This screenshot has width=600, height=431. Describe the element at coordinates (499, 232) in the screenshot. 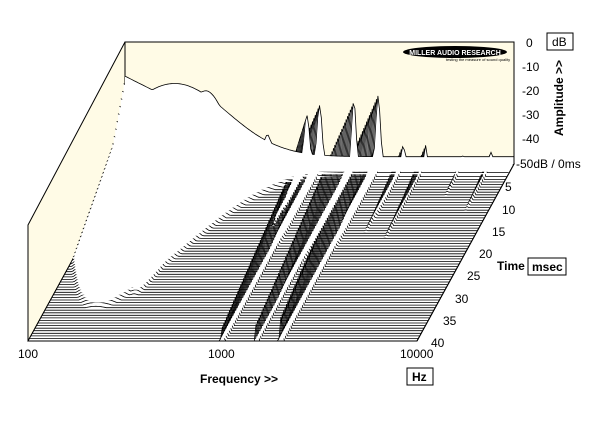

I see `time-tick: 15` at that location.